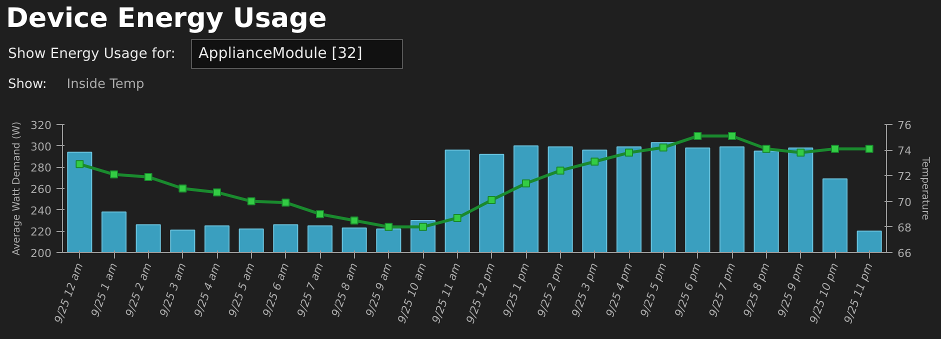  I want to click on x-tick-label: 9/25 3 pm, so click(585, 290).